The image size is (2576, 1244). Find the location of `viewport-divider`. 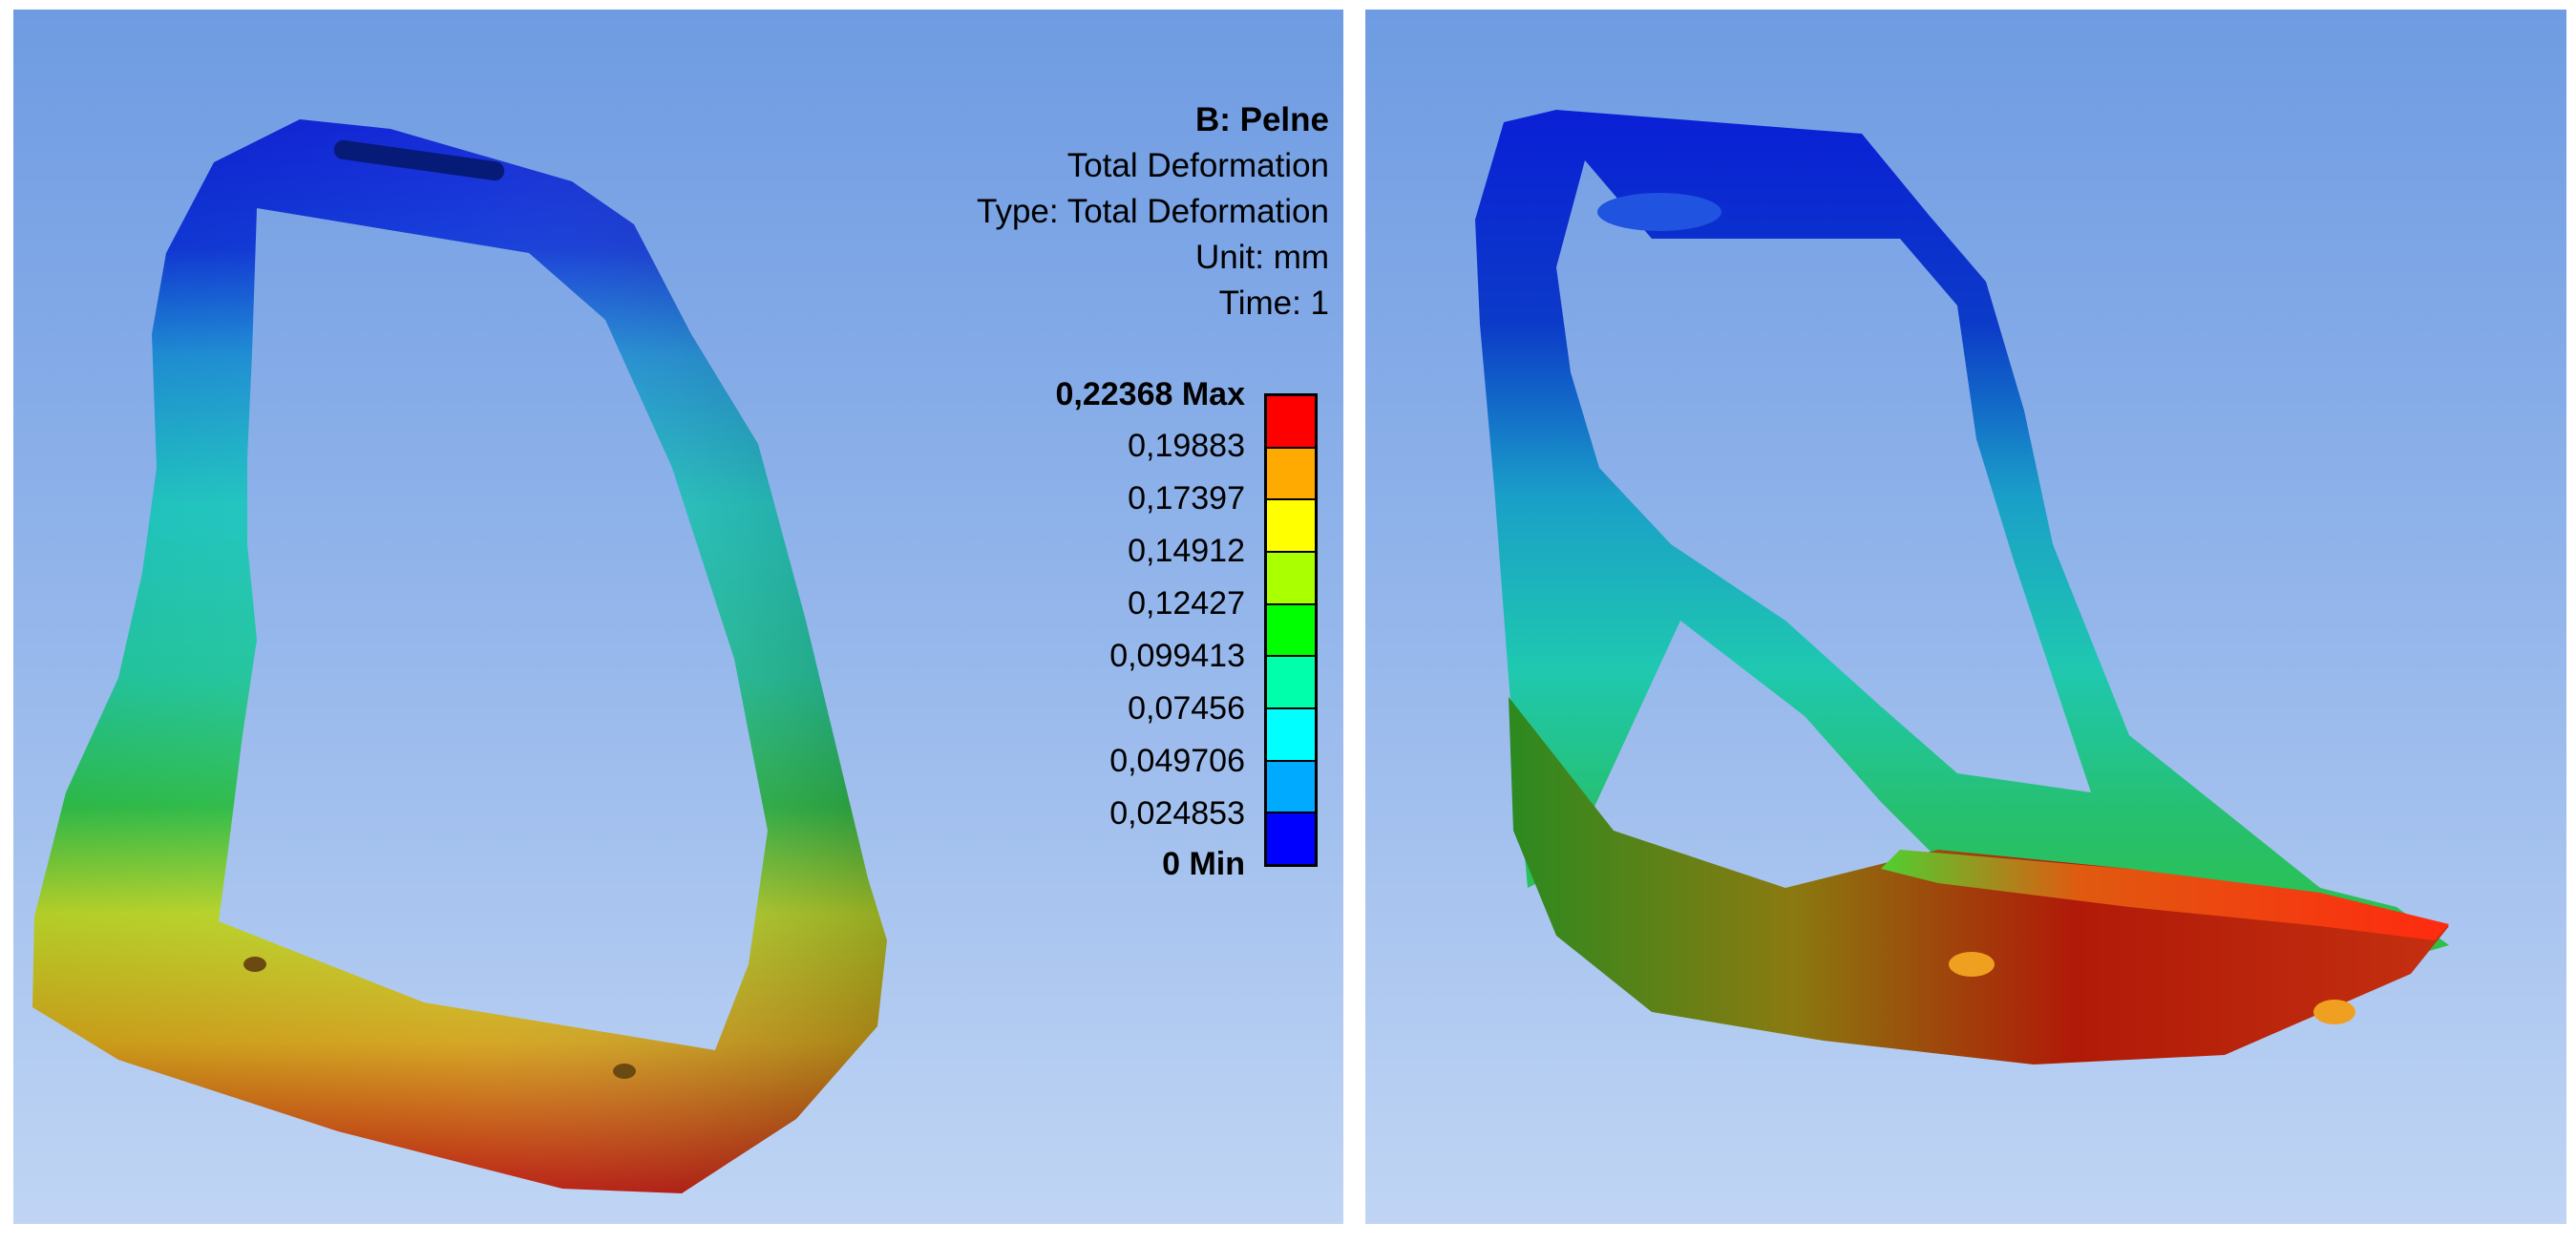

viewport-divider is located at coordinates (1352, 622).